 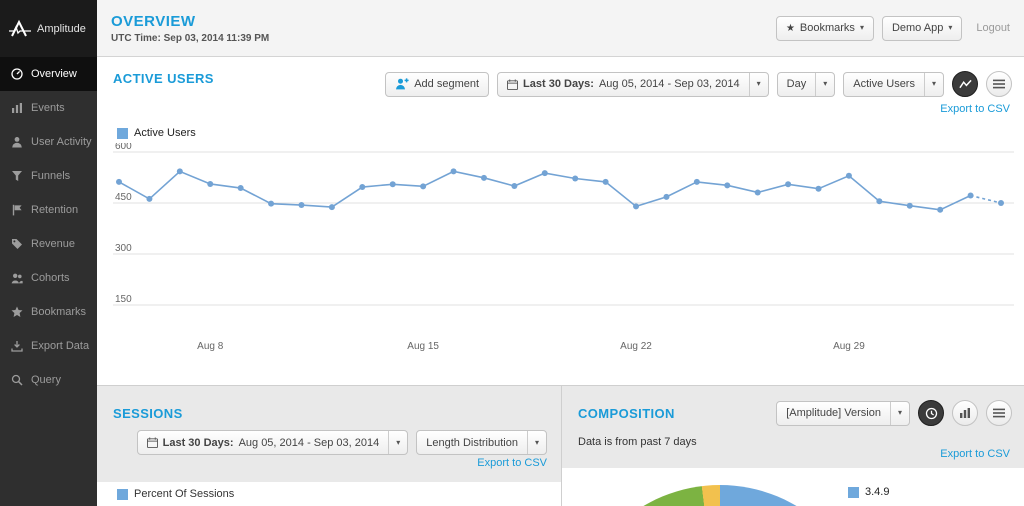 I want to click on bookmarks-button: ★ Bookmarks ▾, so click(x=824, y=28).